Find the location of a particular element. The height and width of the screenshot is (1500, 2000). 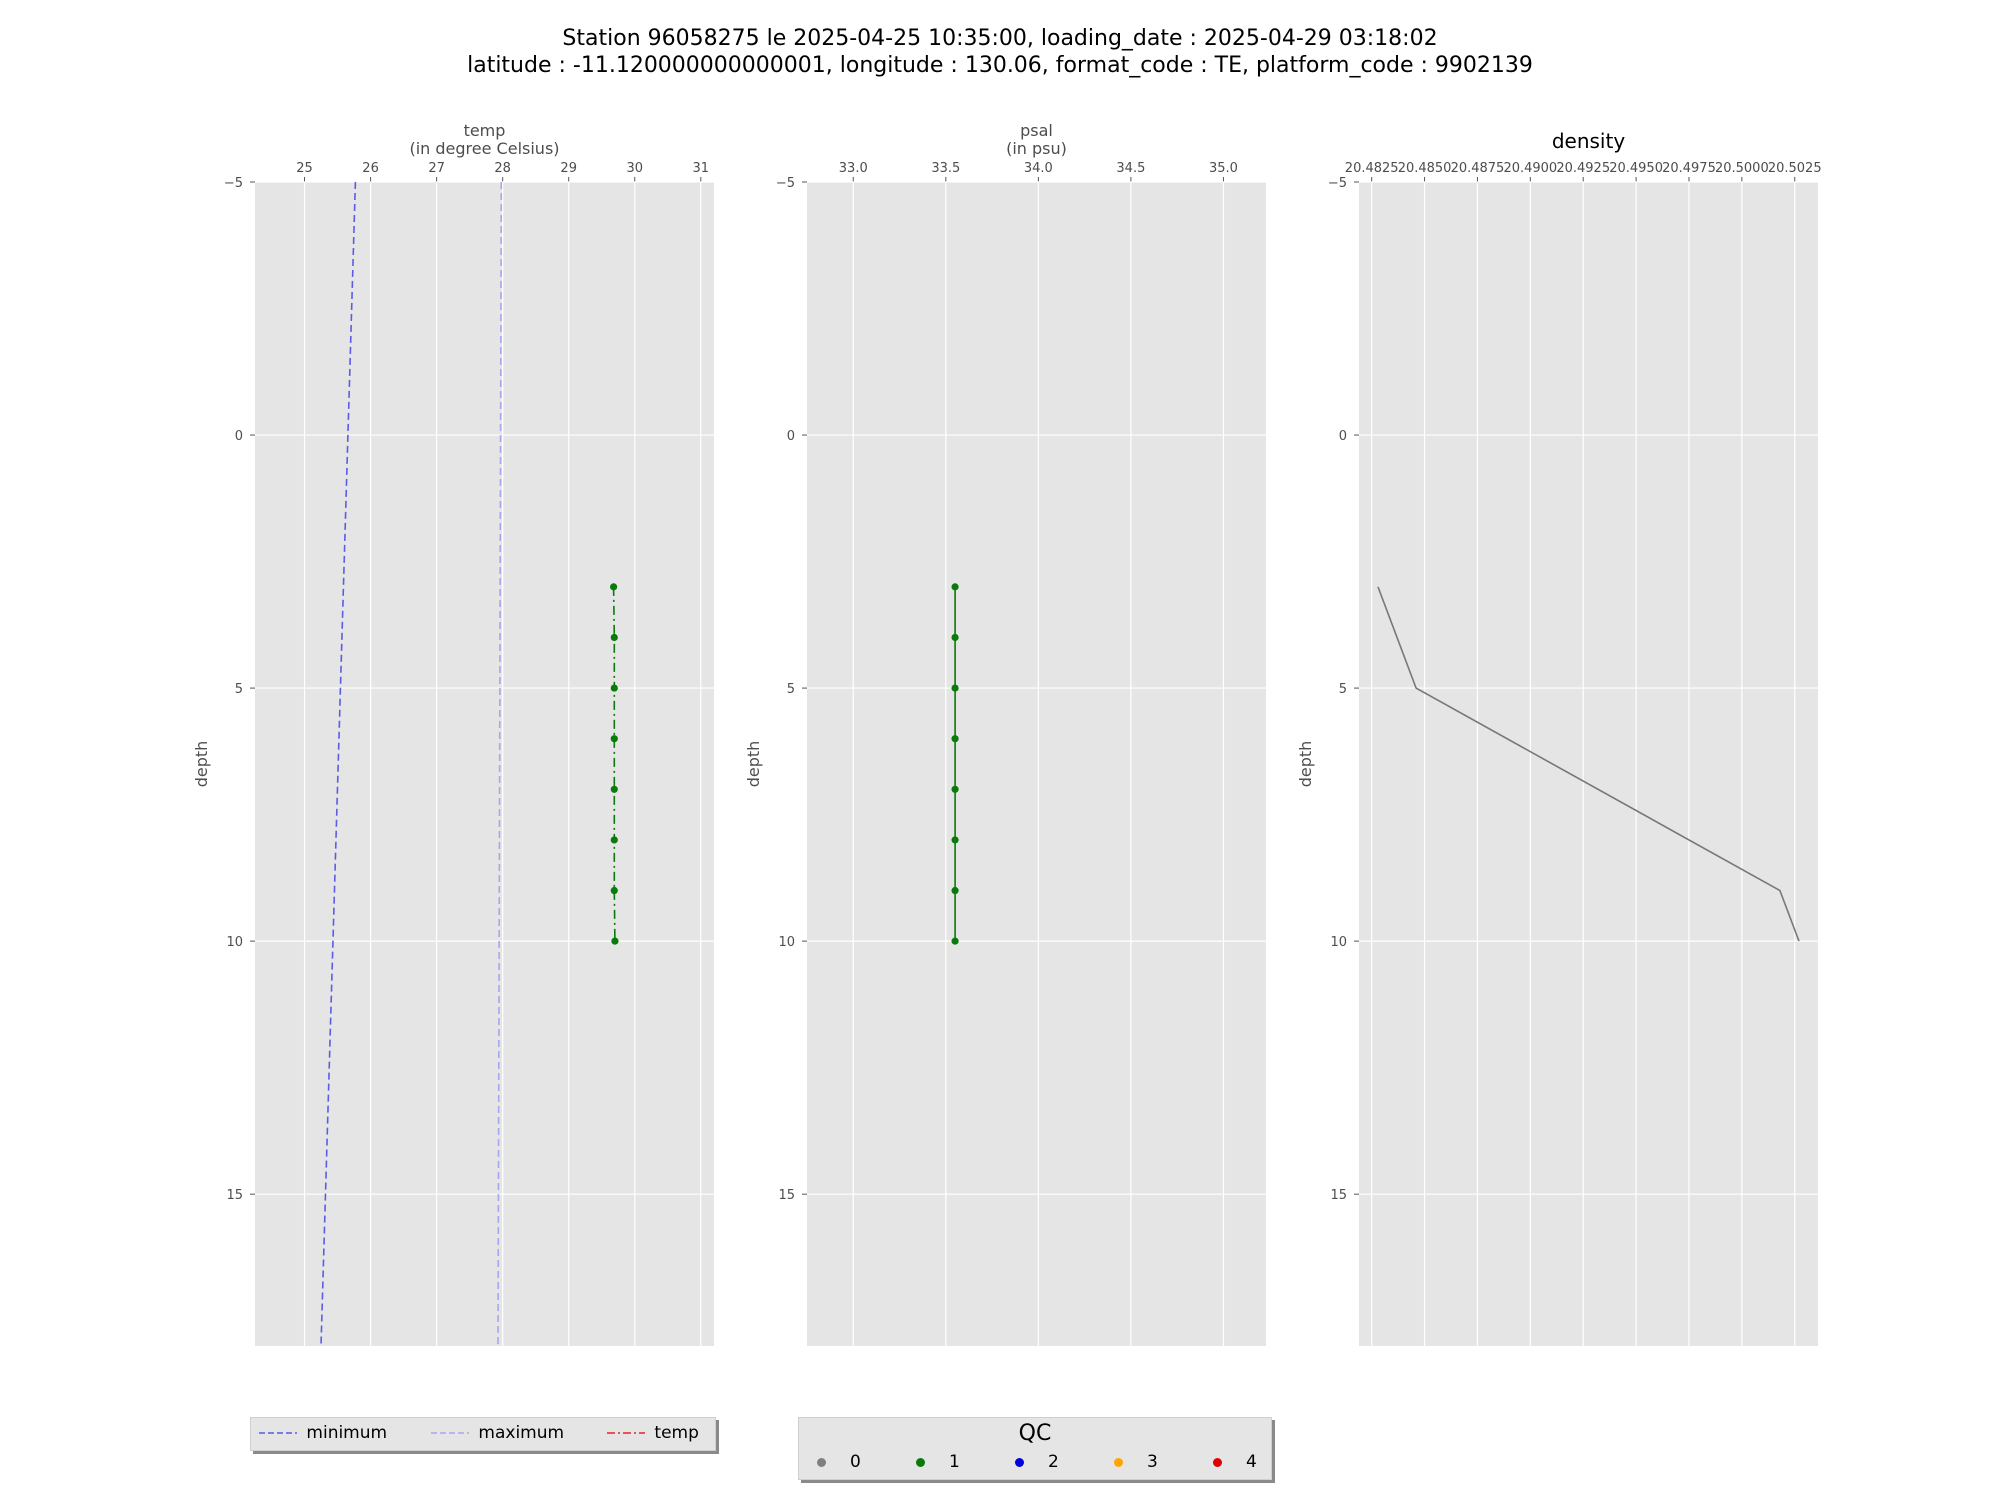

qc-legend: QC 0 1 2 3 4 is located at coordinates (1035, 1448).